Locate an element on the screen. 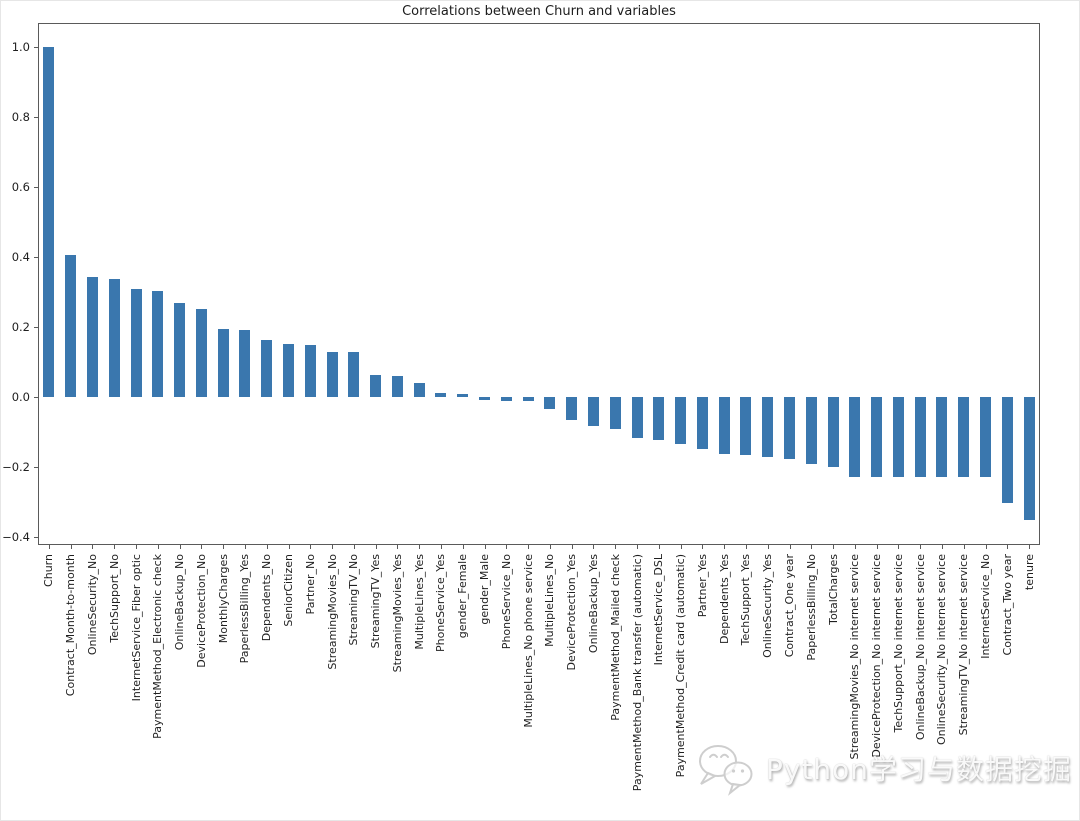  bar-PaperlessBilling_No is located at coordinates (811, 431).